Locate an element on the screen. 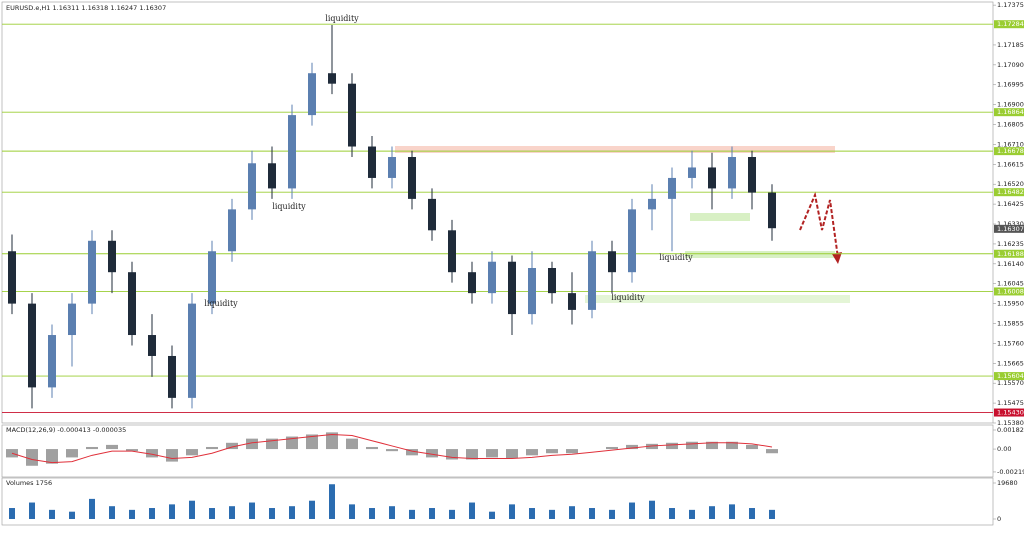 The width and height of the screenshot is (1024, 541). demand-zone is located at coordinates (720, 217).